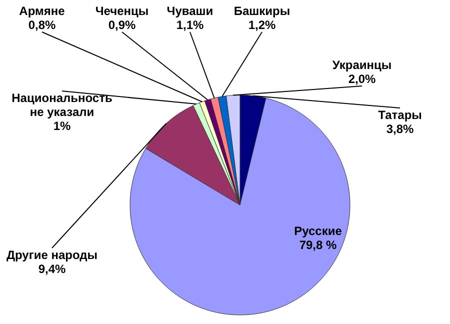  What do you see at coordinates (62, 126) in the screenshot?
I see `data-label: 1%` at bounding box center [62, 126].